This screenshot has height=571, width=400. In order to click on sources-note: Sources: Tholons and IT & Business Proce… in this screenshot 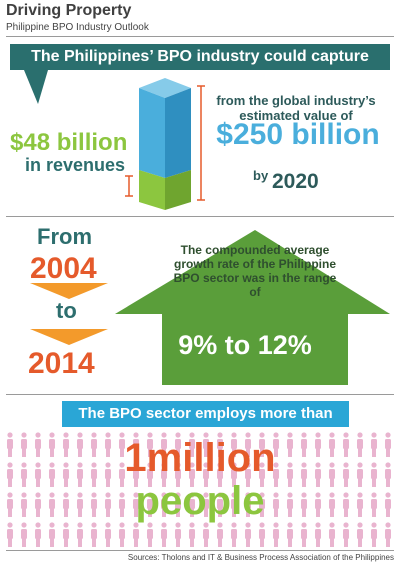, I will do `click(260, 557)`.